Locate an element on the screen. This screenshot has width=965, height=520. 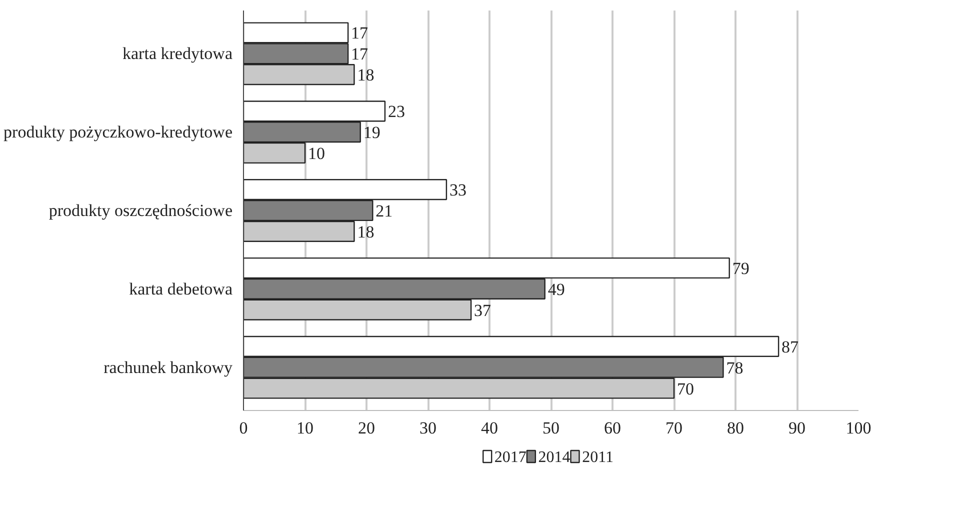
y-tick-label: rachunek bankowy is located at coordinates (168, 367).